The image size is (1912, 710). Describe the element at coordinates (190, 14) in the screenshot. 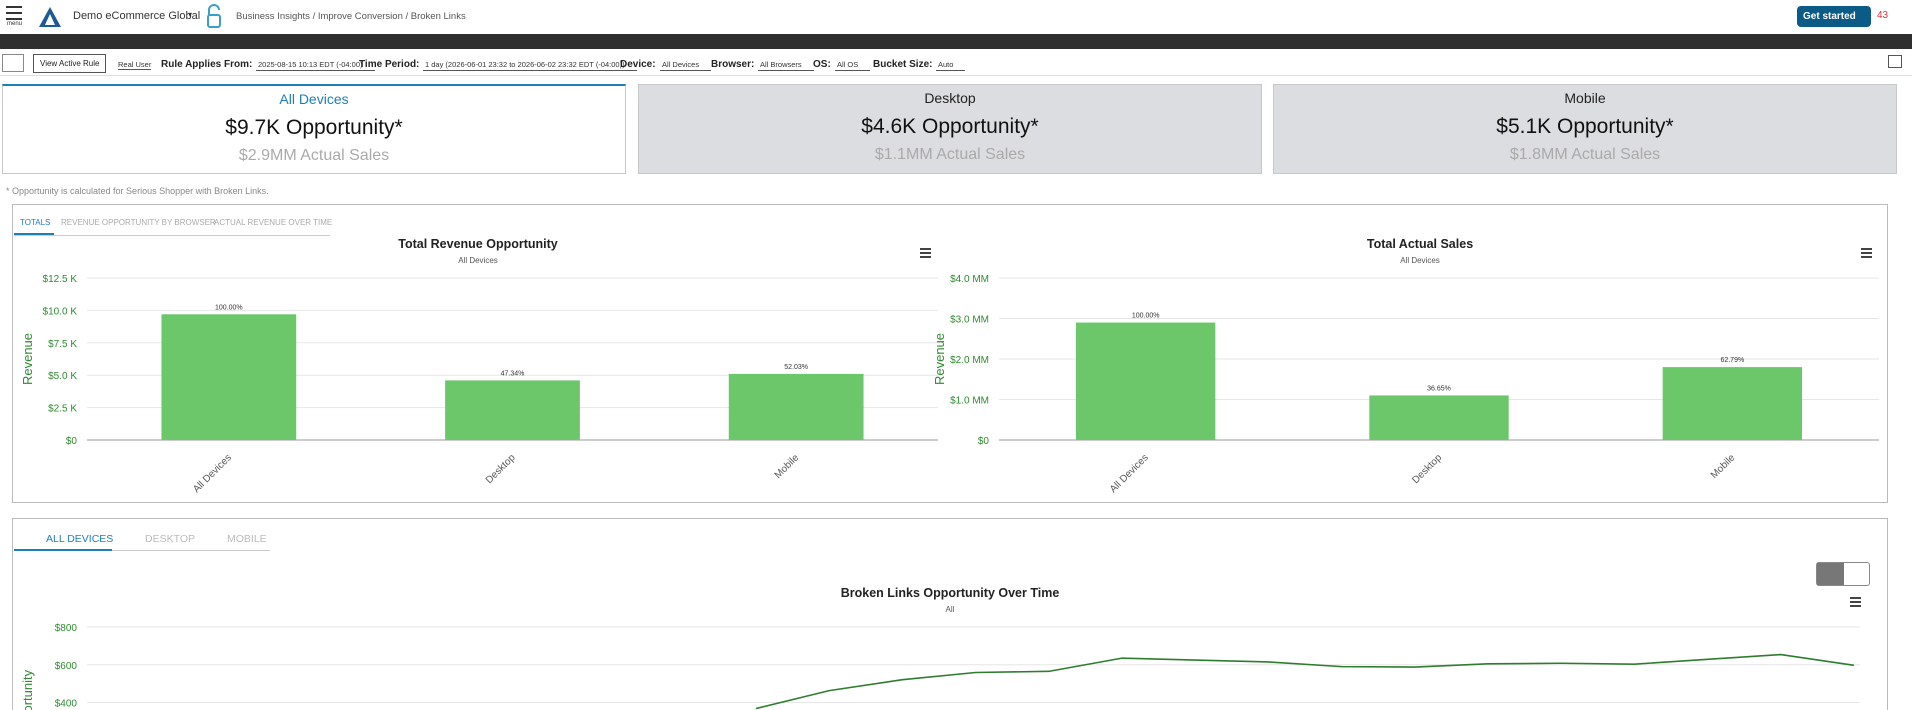

I see `dropdown-caret: ▾` at that location.